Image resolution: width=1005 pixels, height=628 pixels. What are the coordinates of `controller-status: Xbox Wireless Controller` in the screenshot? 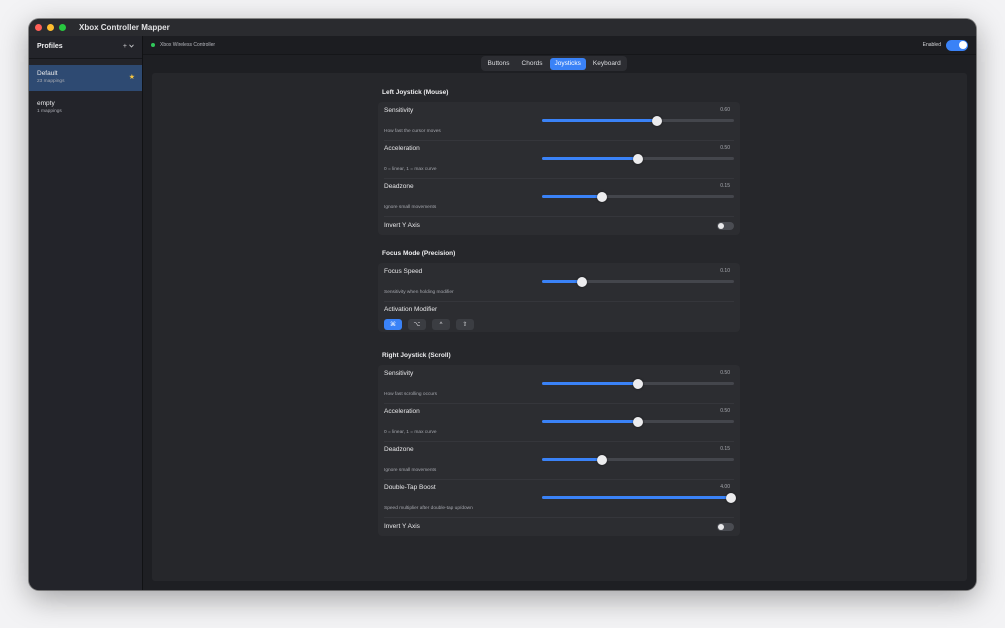 It's located at (183, 45).